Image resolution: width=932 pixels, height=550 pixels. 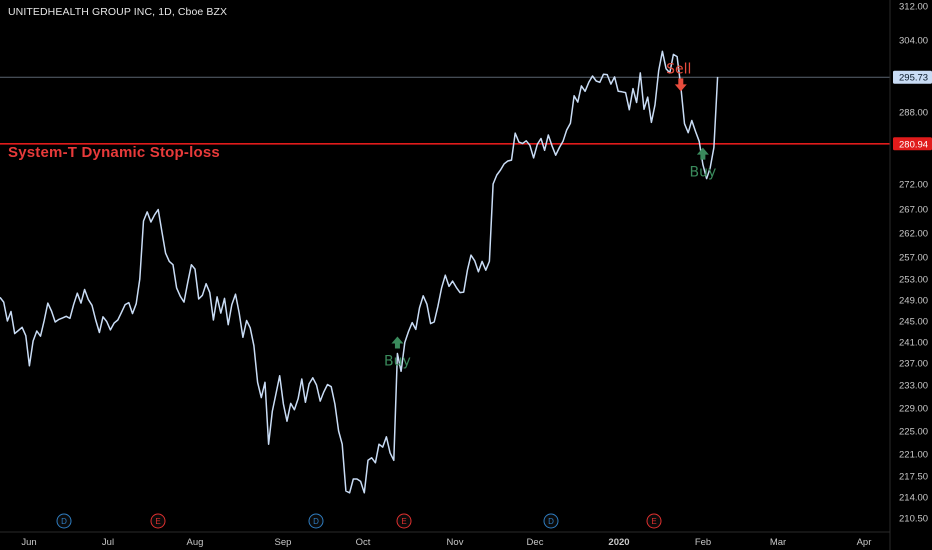 I want to click on sell-arrow-icon, so click(x=680, y=85).